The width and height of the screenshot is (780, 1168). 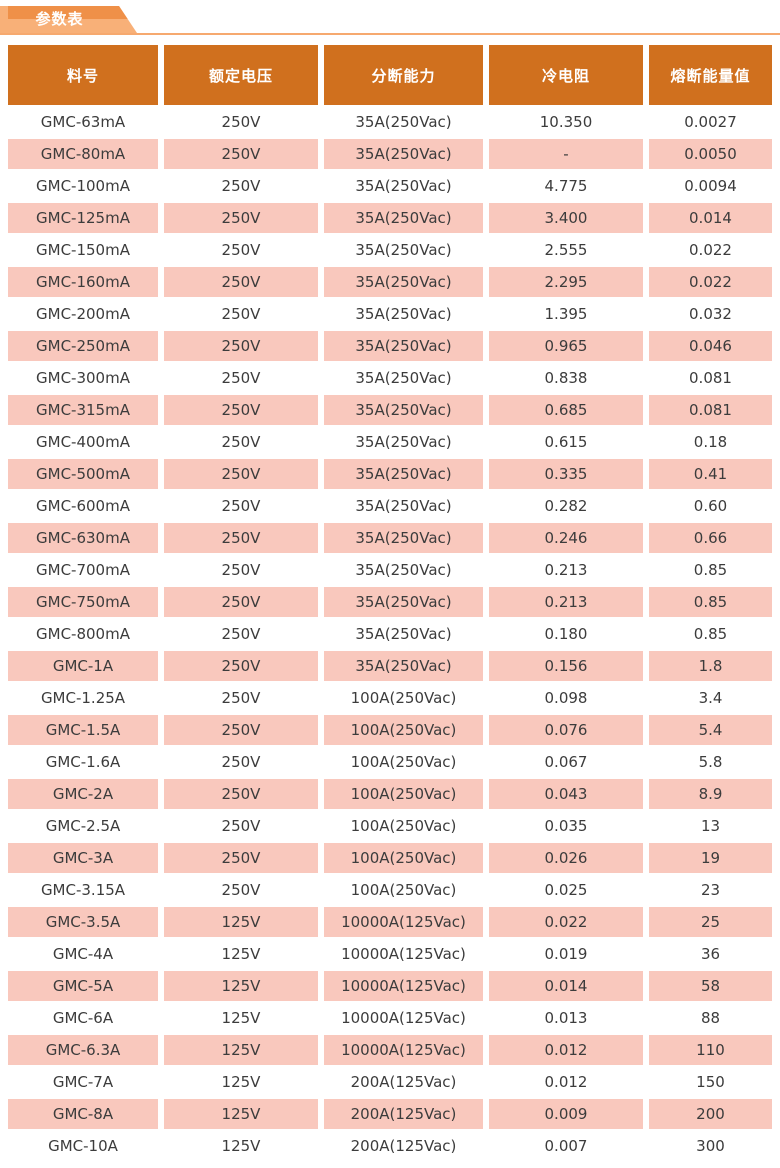 I want to click on table-row: GMC-500mA 250V 35A(250Vac) 0.335 0.41, so click(x=390, y=474).